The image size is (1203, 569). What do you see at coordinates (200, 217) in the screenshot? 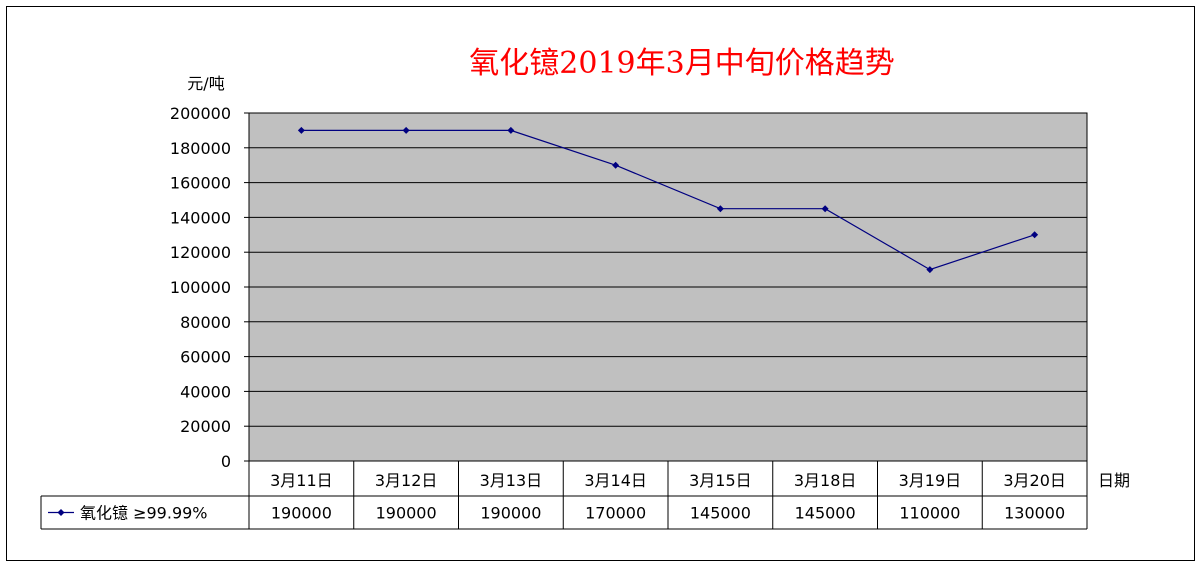
I see `y-tick-label: 140000` at bounding box center [200, 217].